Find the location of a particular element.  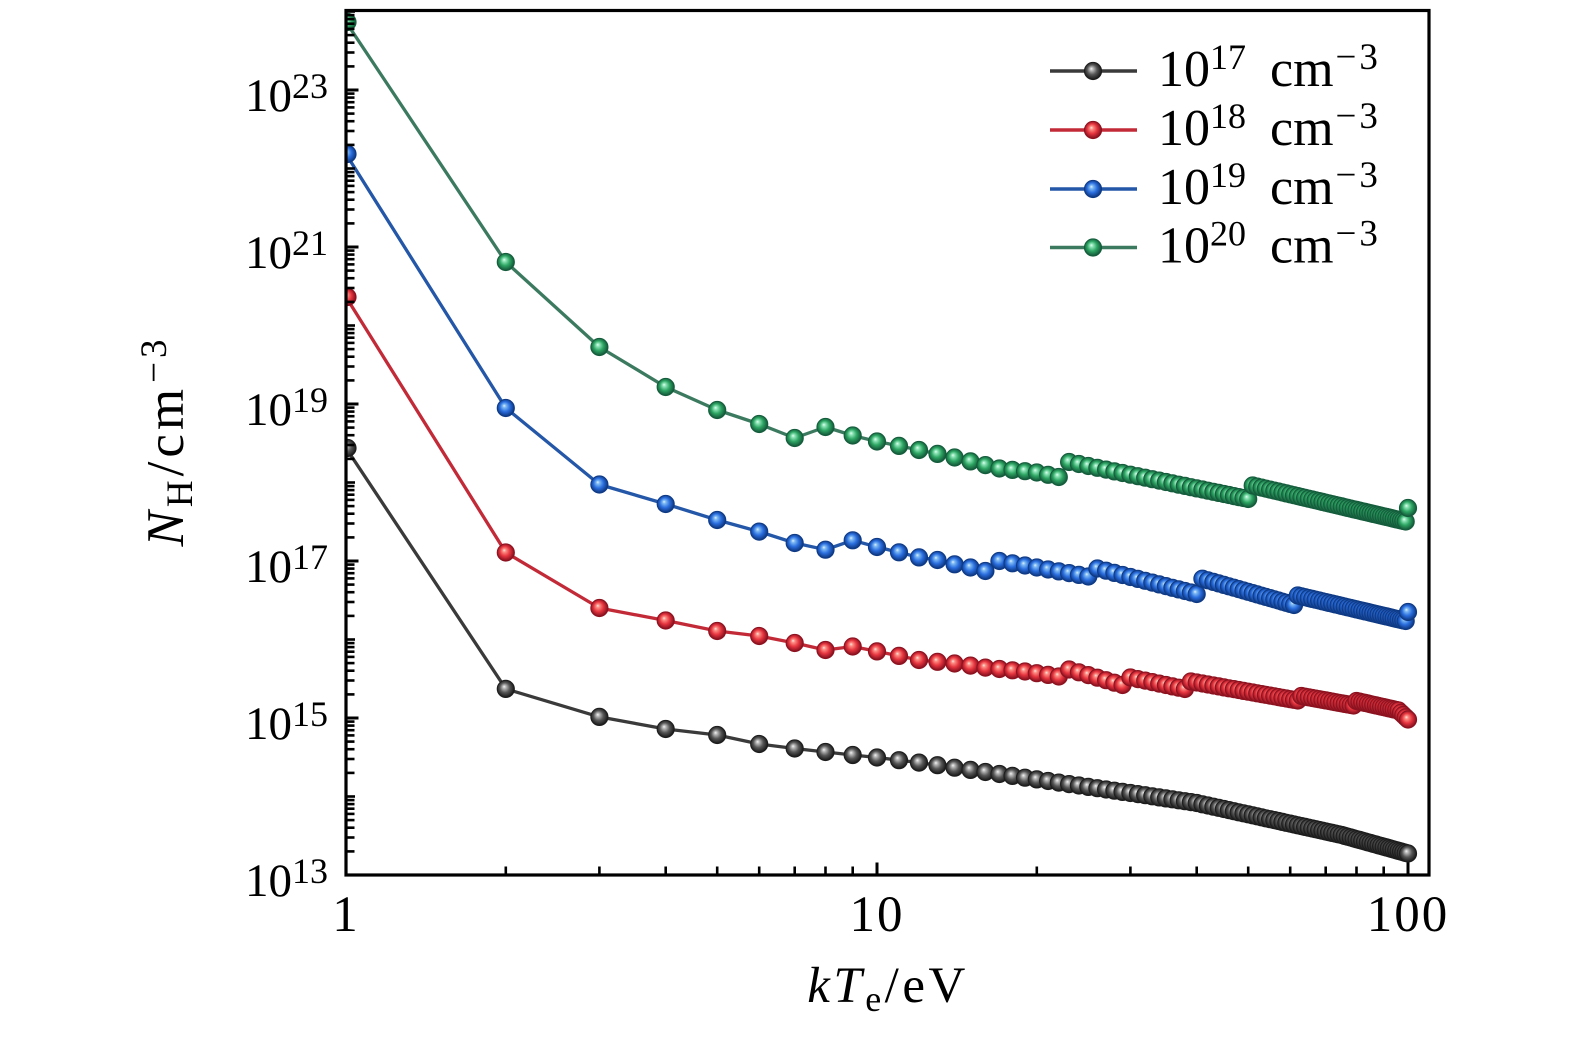

svg-text: kTe/eV is located at coordinates (888, 988).